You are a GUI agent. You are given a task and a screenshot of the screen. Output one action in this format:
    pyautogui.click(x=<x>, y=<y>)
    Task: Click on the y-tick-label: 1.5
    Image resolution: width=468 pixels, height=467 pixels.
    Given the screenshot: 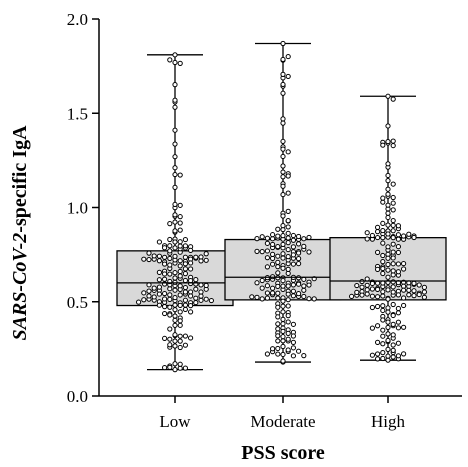 What is the action you would take?
    pyautogui.click(x=77, y=113)
    